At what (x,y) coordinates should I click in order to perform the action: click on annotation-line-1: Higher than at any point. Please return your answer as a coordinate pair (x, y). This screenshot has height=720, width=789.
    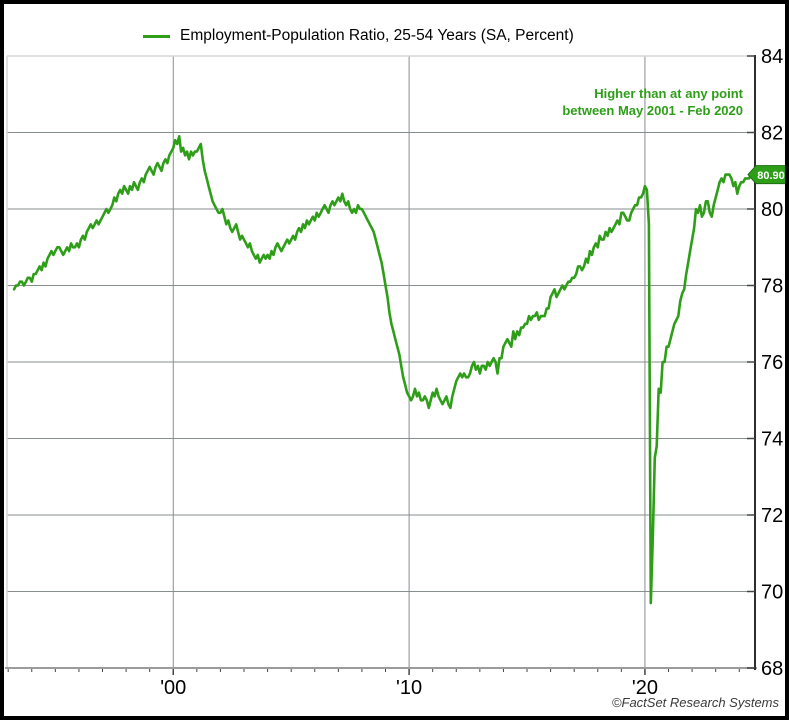
    Looking at the image, I should click on (668, 93).